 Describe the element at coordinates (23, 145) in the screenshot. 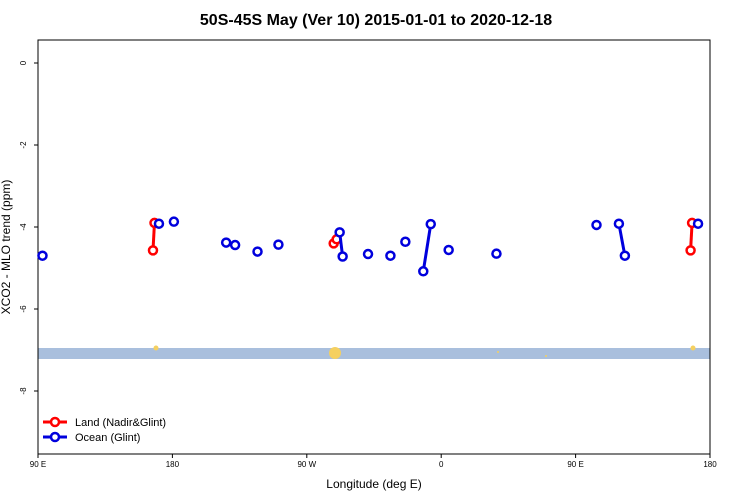

I see `y-tick-label: -2` at that location.